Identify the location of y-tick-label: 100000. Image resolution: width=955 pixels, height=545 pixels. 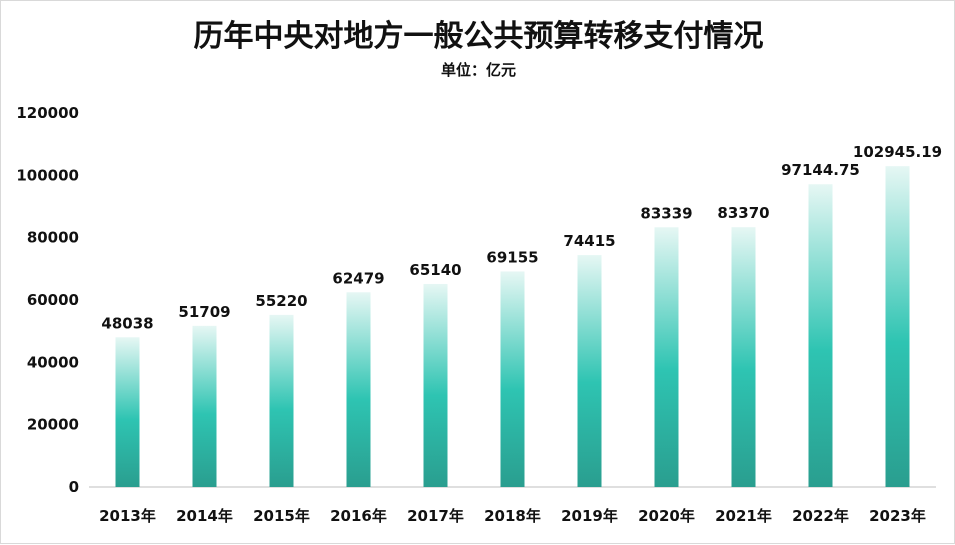
(47, 175).